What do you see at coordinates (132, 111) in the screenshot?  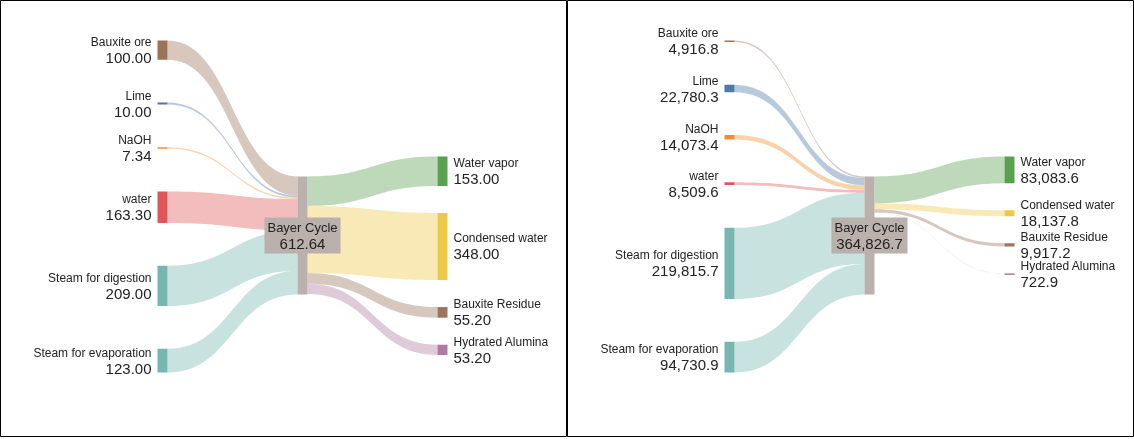 I see `data-label: 10.00` at bounding box center [132, 111].